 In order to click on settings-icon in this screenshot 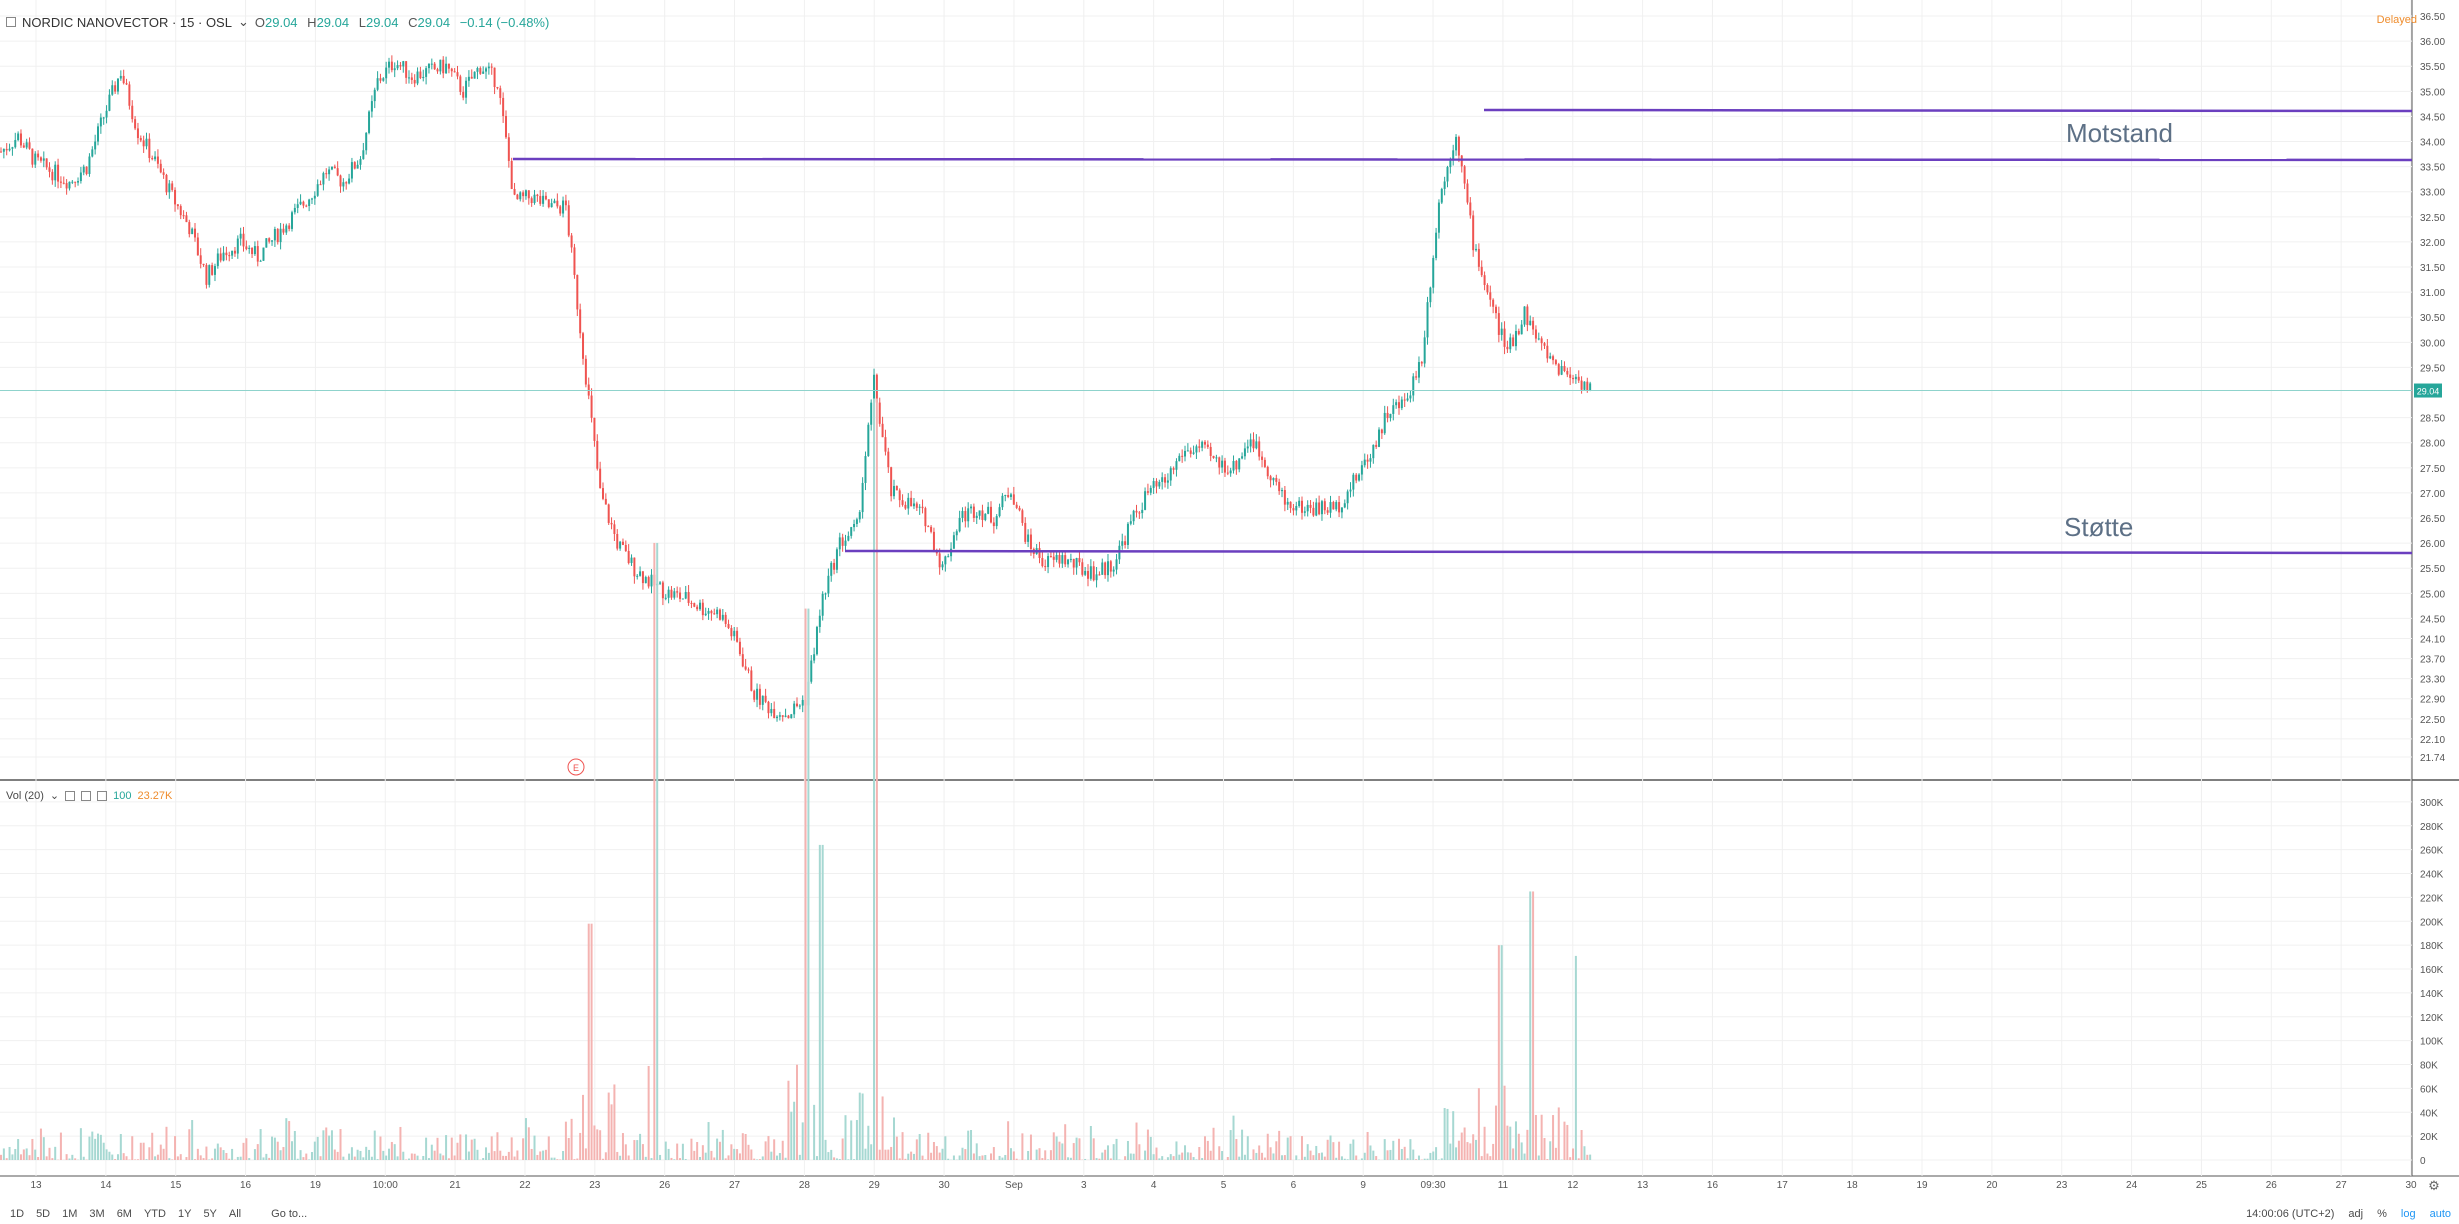, I will do `click(86, 795)`.